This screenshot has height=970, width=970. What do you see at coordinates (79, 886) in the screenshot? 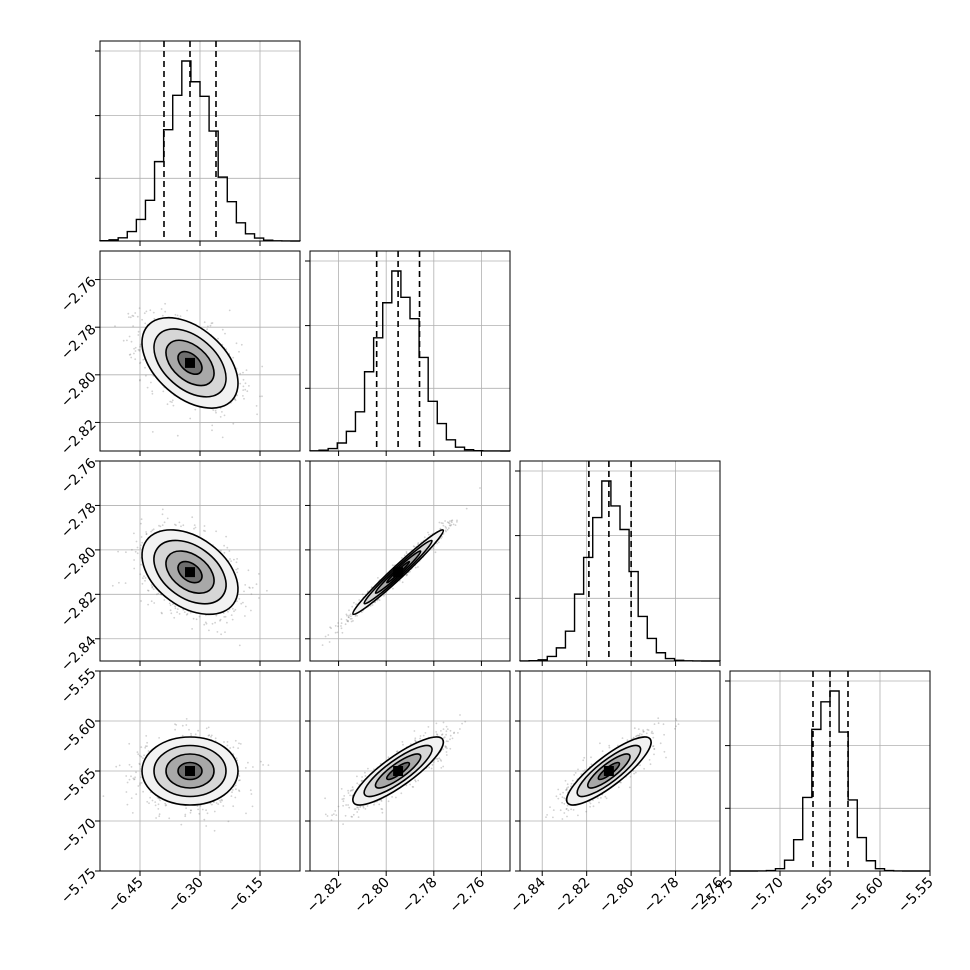
I see `y-tick-label: −5.75` at bounding box center [79, 886].